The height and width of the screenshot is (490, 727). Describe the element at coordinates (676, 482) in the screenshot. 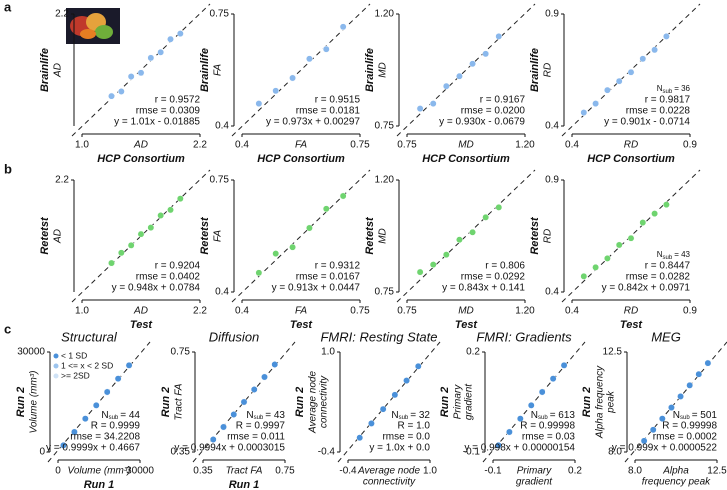

I see `x-label: frequency peak` at that location.